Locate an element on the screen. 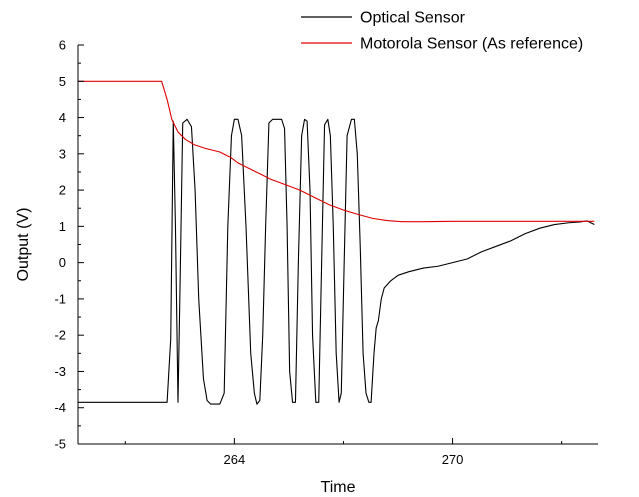  legend-label-motorola-sensor: Motorola Sensor (As reference) is located at coordinates (471, 44).